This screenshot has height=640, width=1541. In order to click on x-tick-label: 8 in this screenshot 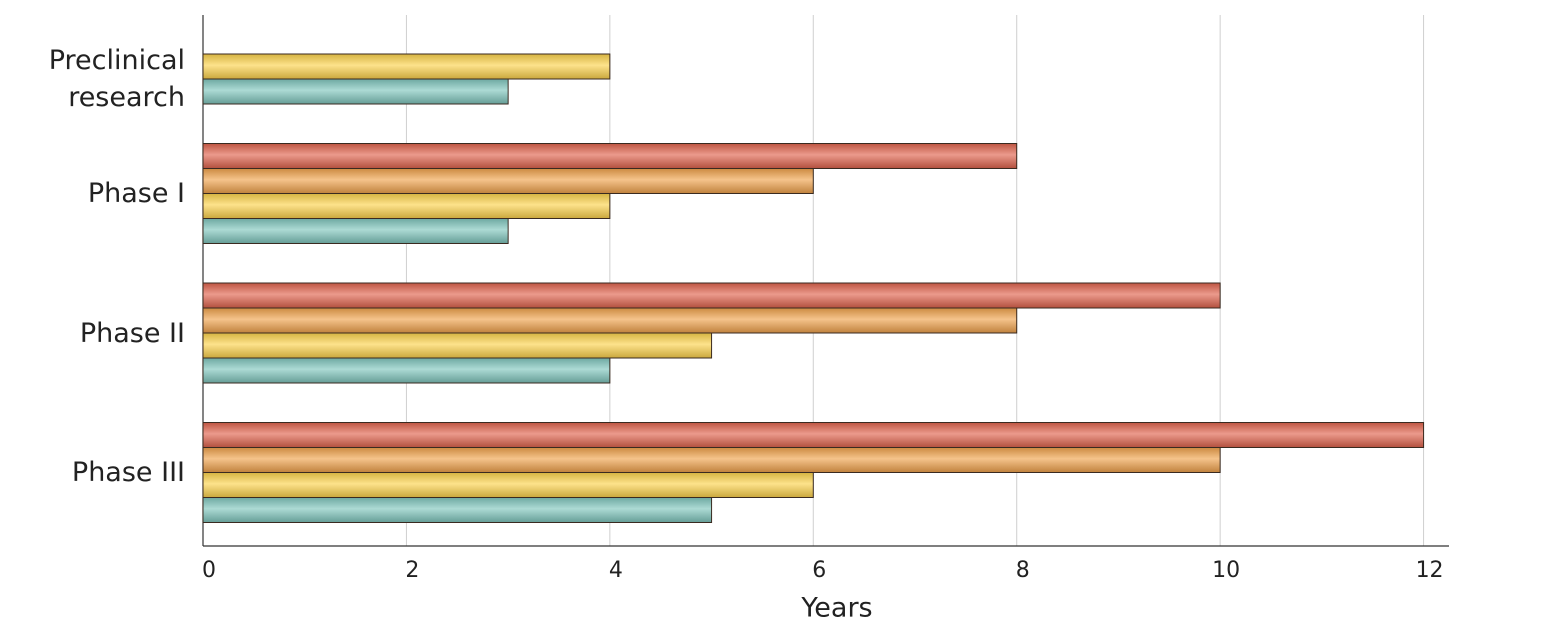, I will do `click(1023, 570)`.